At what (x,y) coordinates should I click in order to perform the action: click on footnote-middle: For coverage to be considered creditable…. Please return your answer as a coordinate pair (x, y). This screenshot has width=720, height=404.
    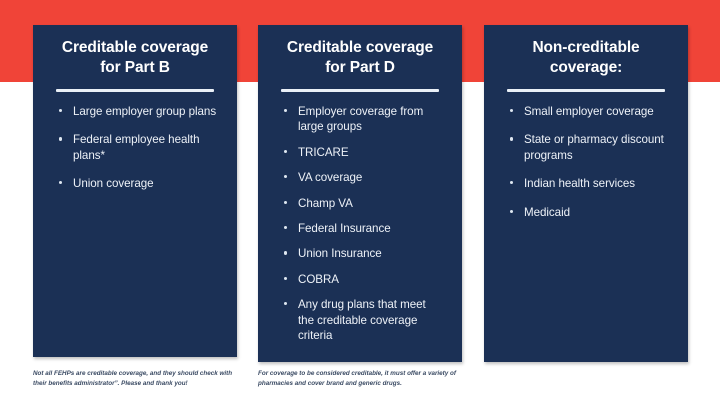
    Looking at the image, I should click on (357, 378).